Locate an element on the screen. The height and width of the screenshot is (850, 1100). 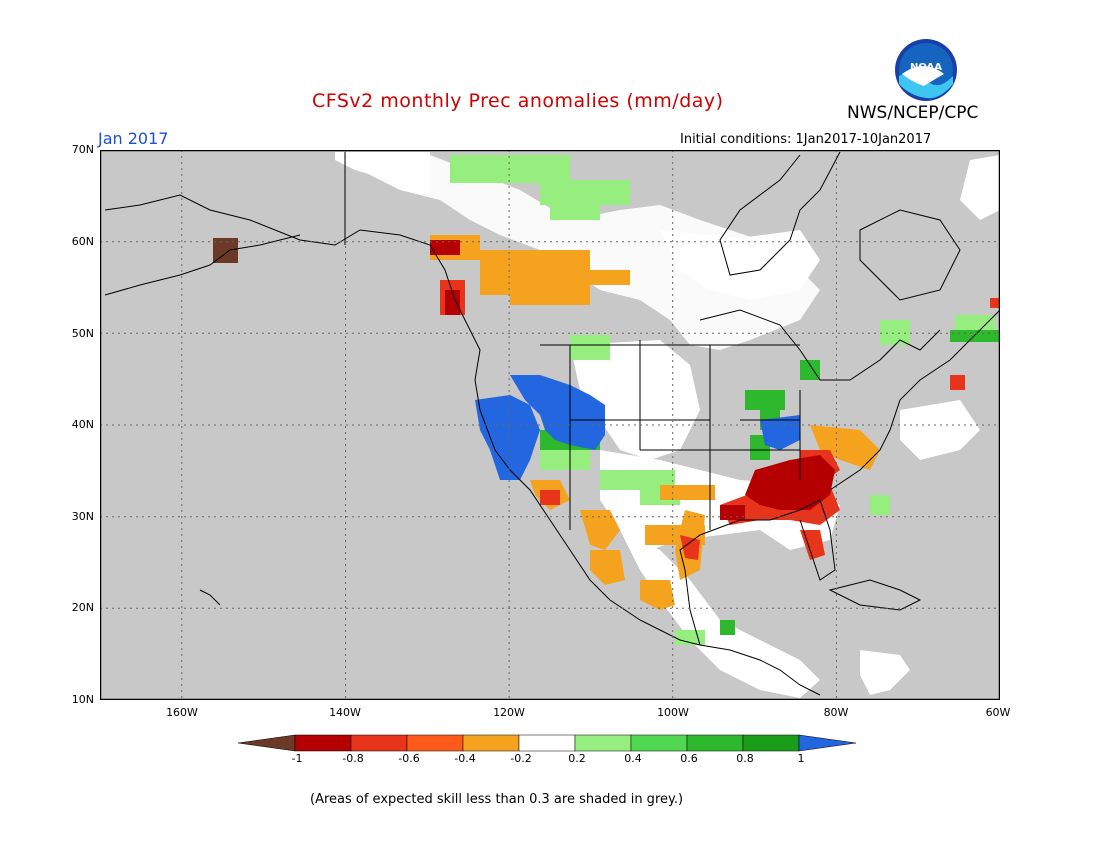
noaa-logo-text: NOAA is located at coordinates (926, 67).